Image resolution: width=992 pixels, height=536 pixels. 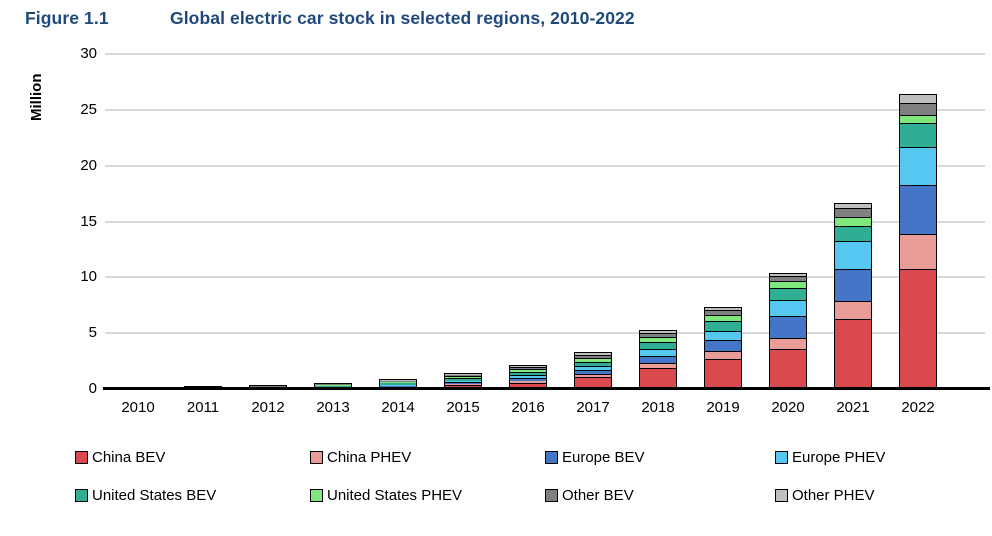 What do you see at coordinates (333, 407) in the screenshot?
I see `x-tick-label-2013: 2013` at bounding box center [333, 407].